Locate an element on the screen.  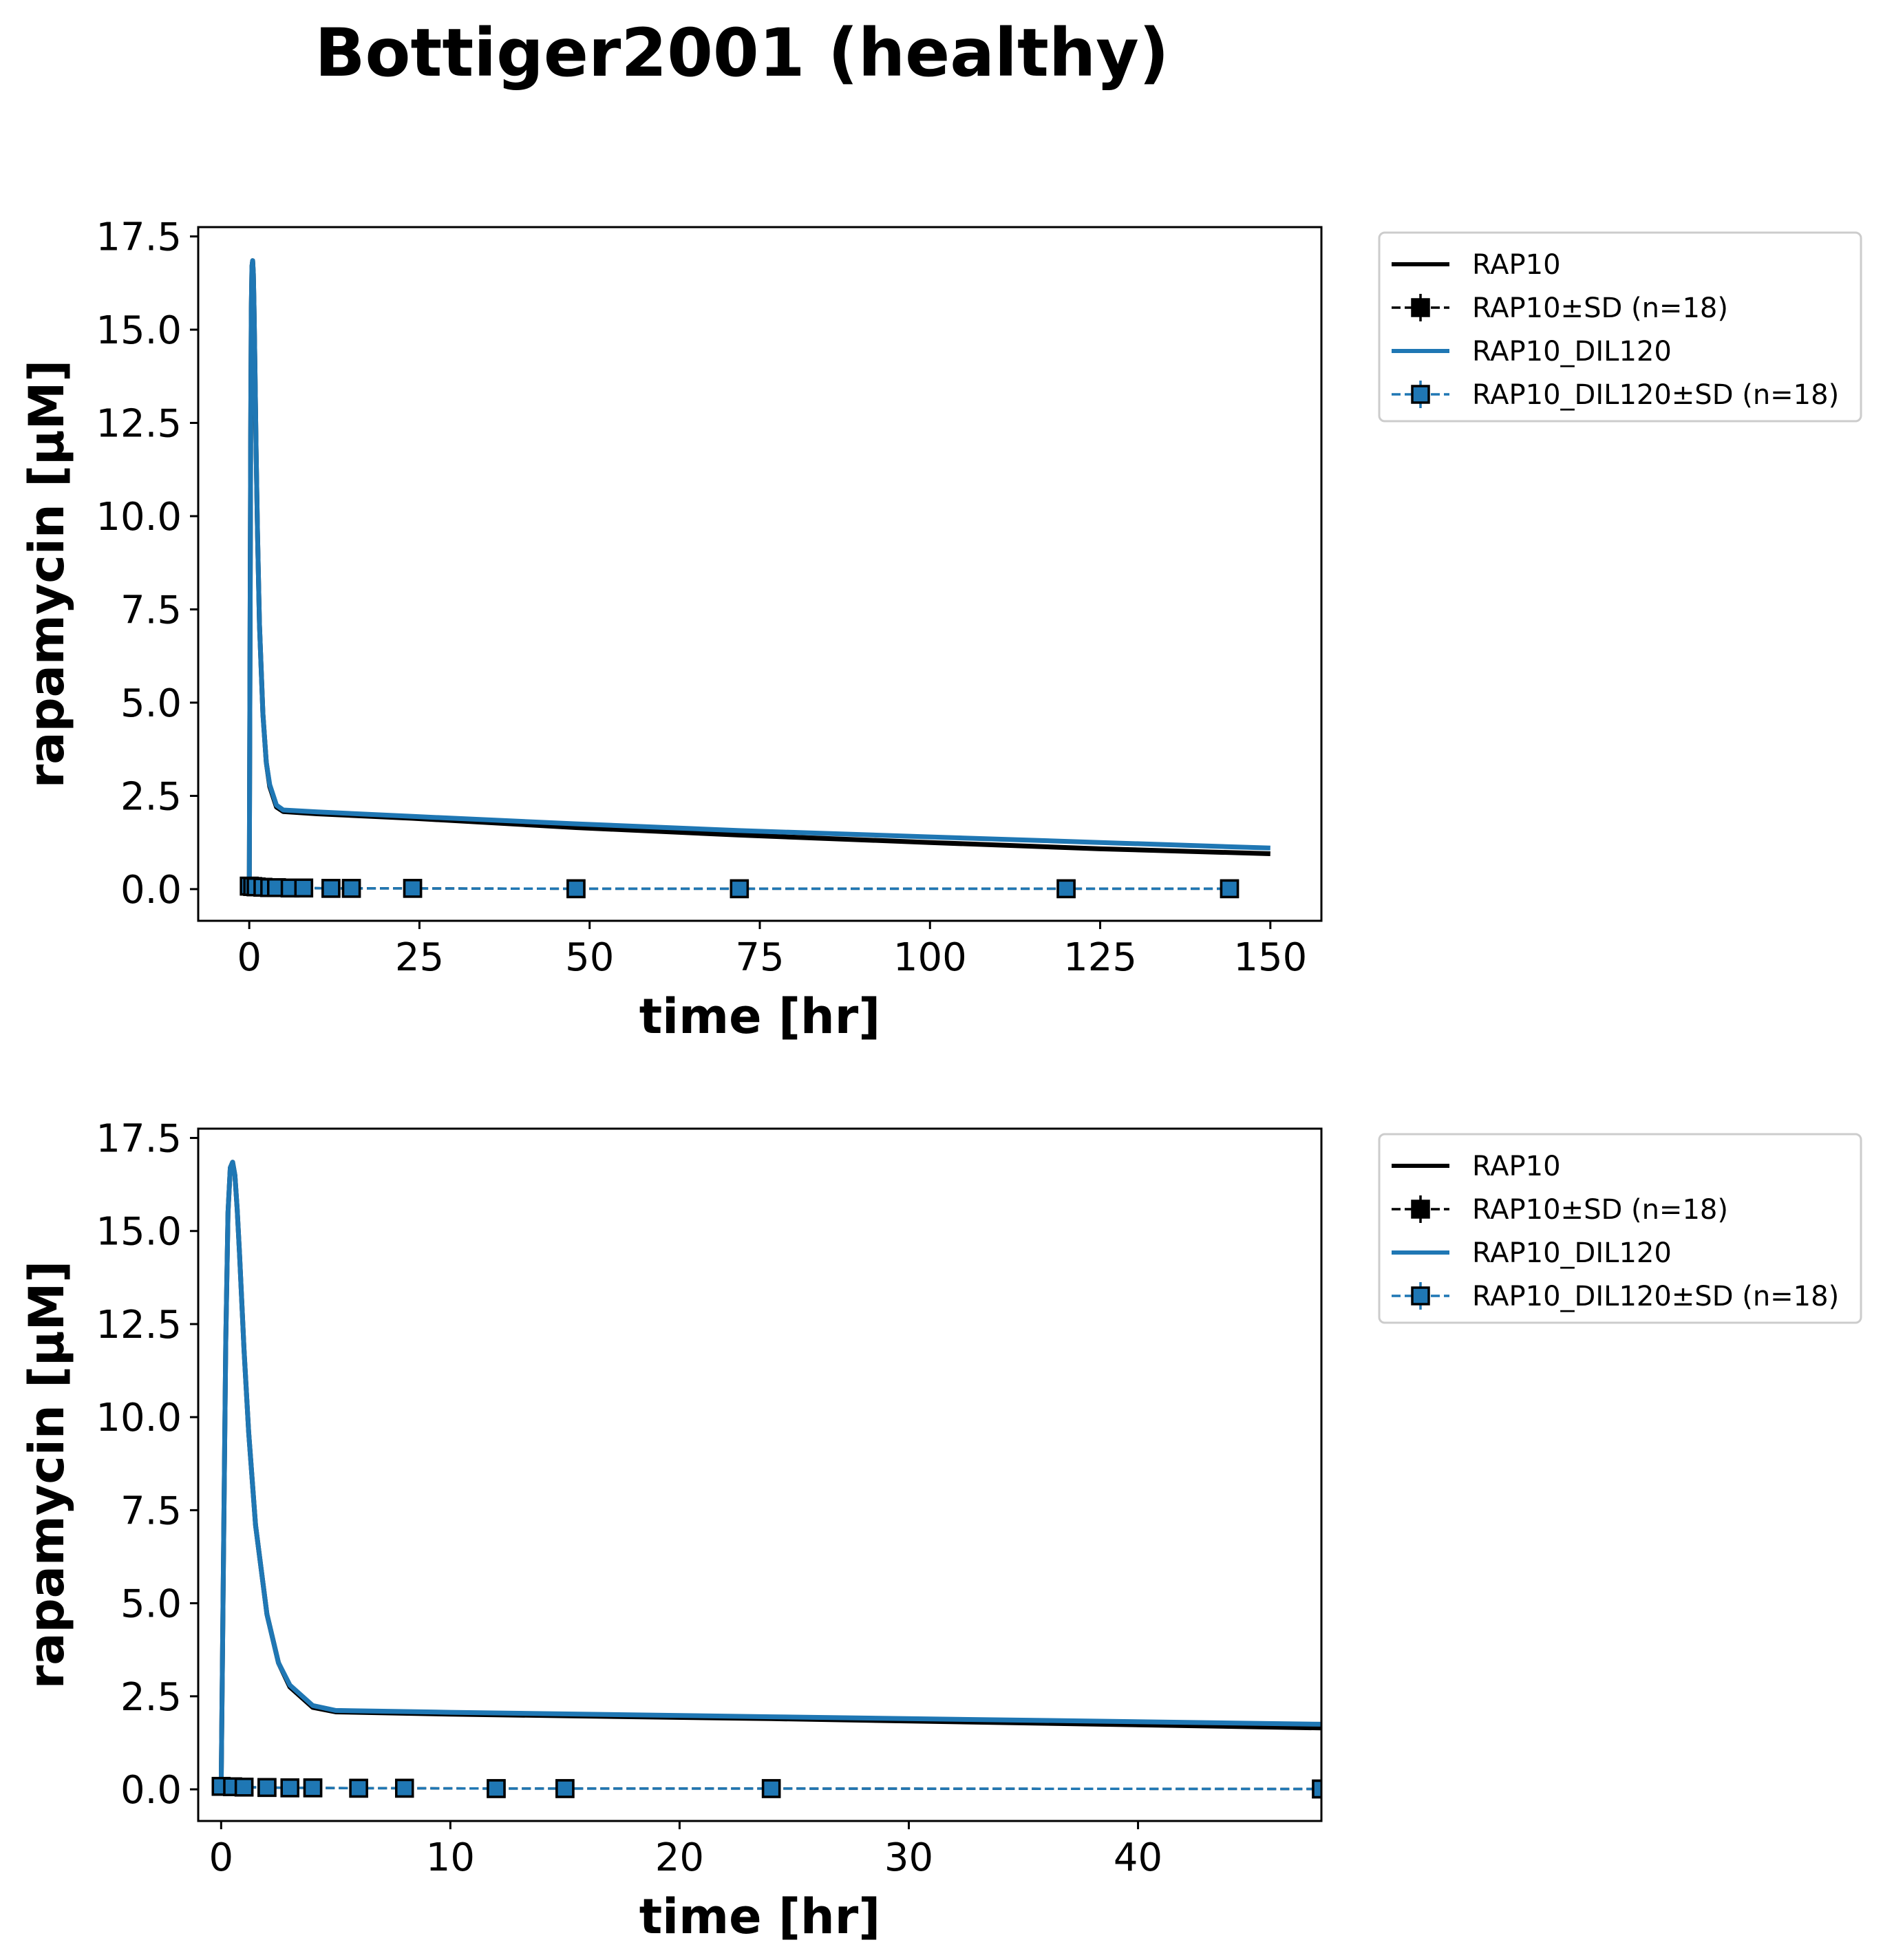
x-tick-label: 30 is located at coordinates (909, 1857).